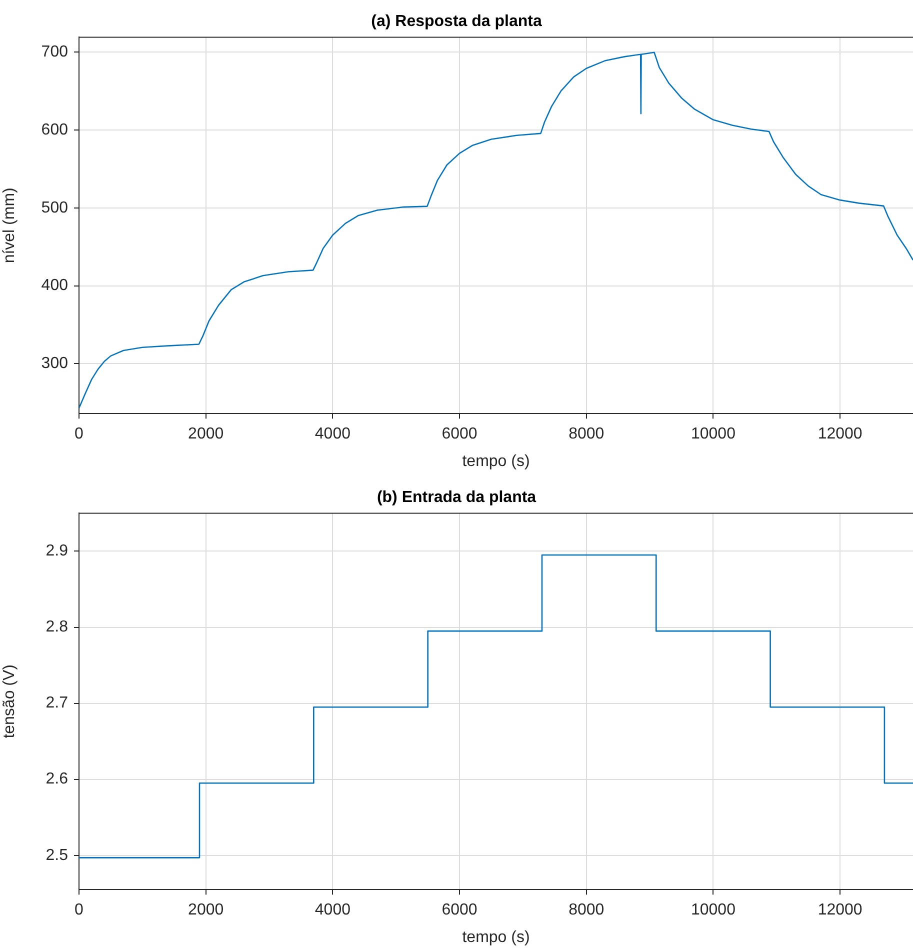  Describe the element at coordinates (57, 855) in the screenshot. I see `y-tick-label: 2.5` at that location.